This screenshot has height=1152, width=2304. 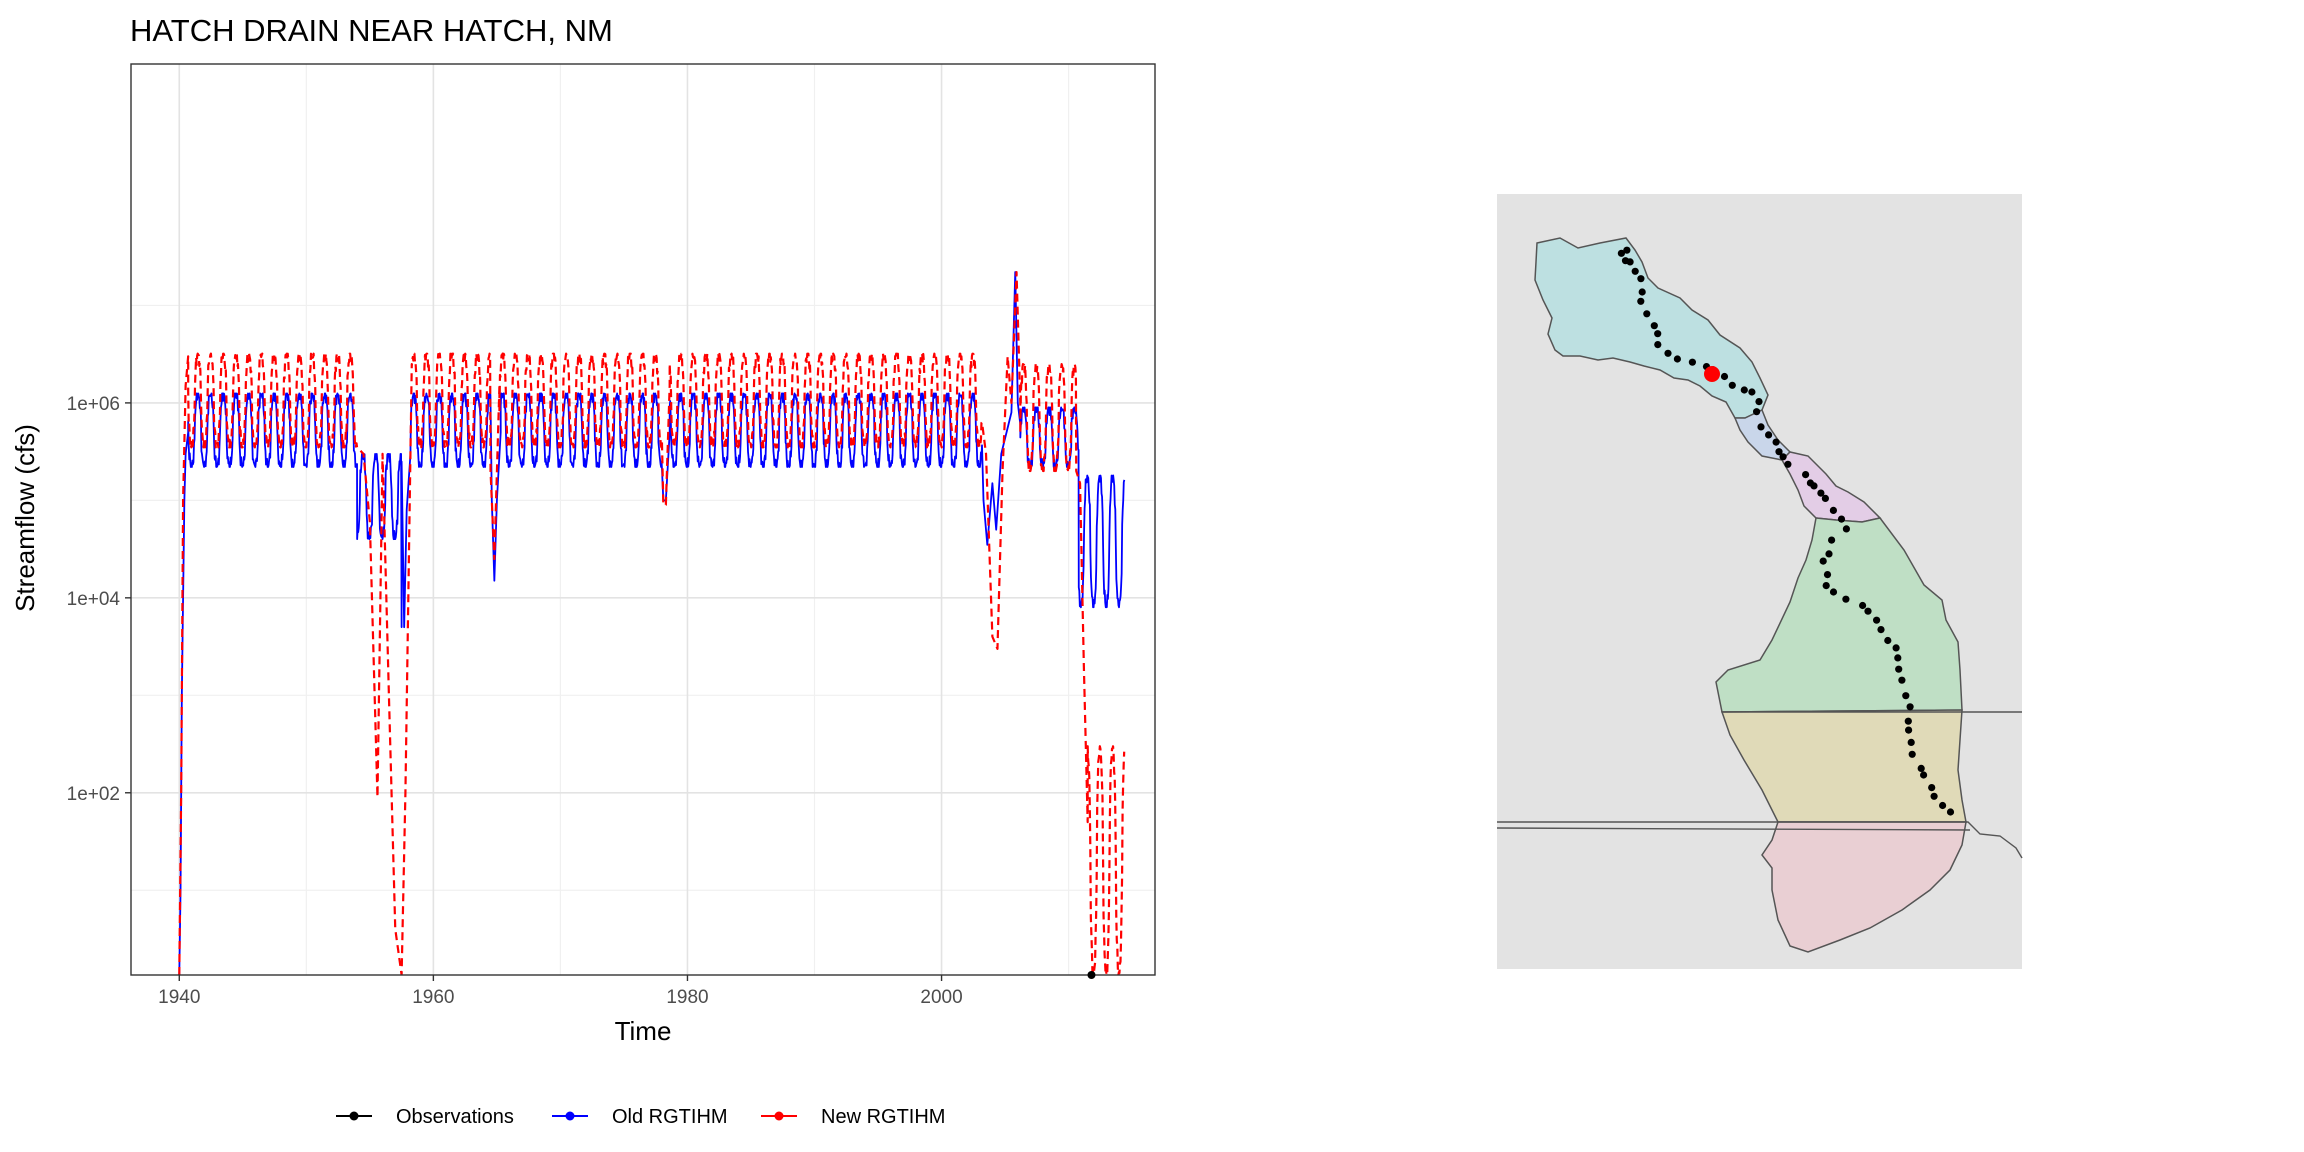 I want to click on y-axis: 1e+02 1e+04 1e+06, so click(x=99, y=599).